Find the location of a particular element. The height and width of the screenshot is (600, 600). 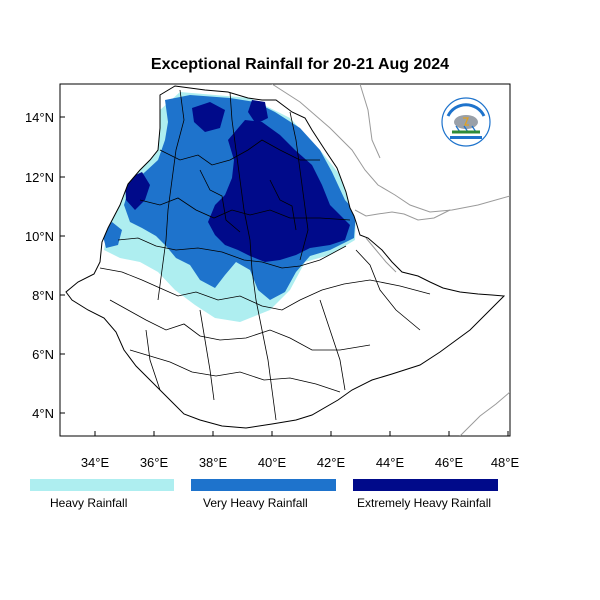

y-tick-label: 8°N is located at coordinates (43, 295).